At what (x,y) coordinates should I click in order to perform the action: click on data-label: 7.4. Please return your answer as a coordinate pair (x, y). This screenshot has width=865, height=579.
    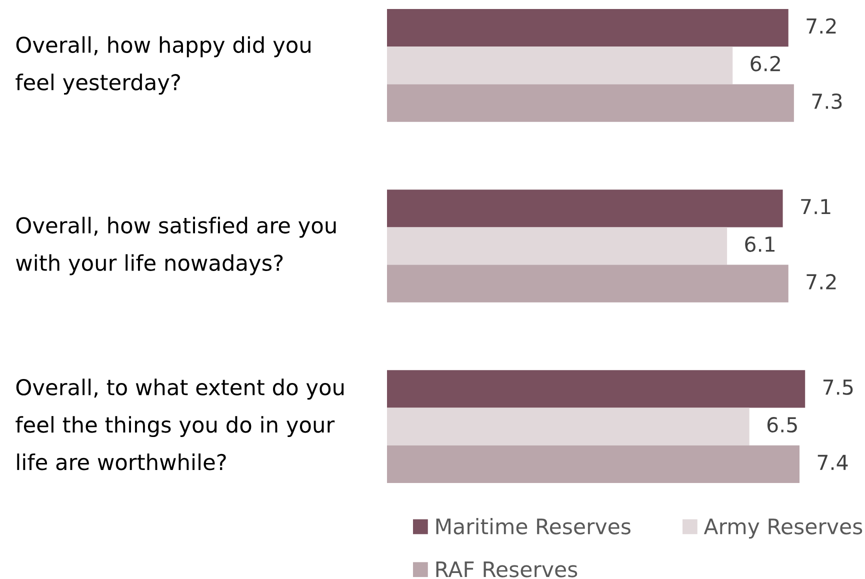
    Looking at the image, I should click on (833, 462).